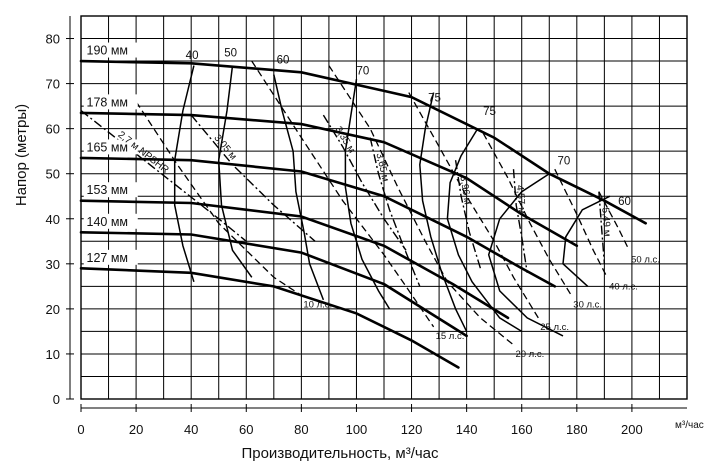 The height and width of the screenshot is (472, 720). I want to click on impeller-label: 153 мм, so click(108, 190).